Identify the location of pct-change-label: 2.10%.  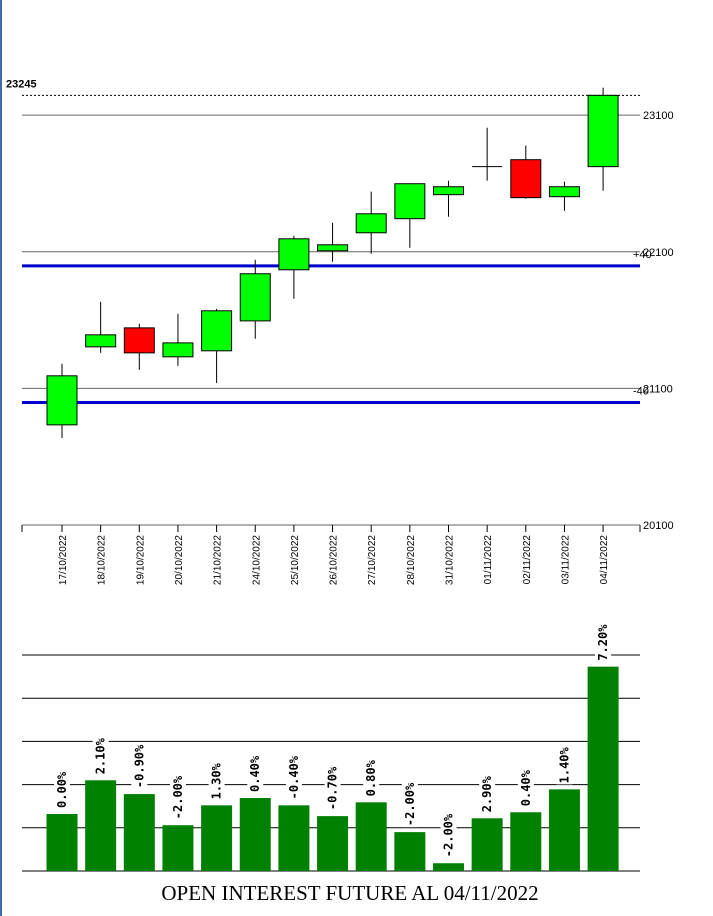
(101, 755).